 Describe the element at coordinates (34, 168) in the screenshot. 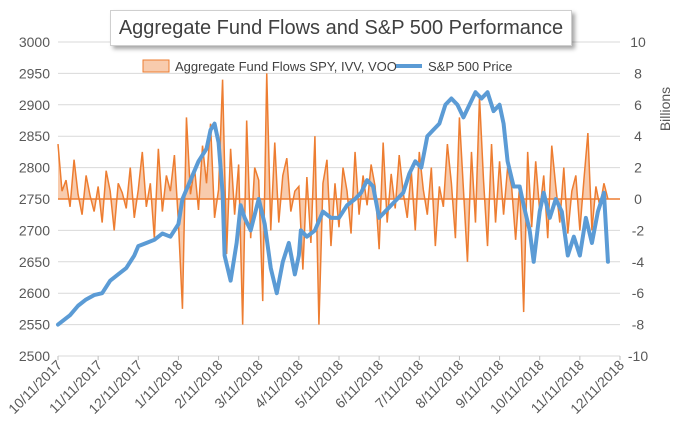

I see `y-left-tick-label: 2800` at that location.